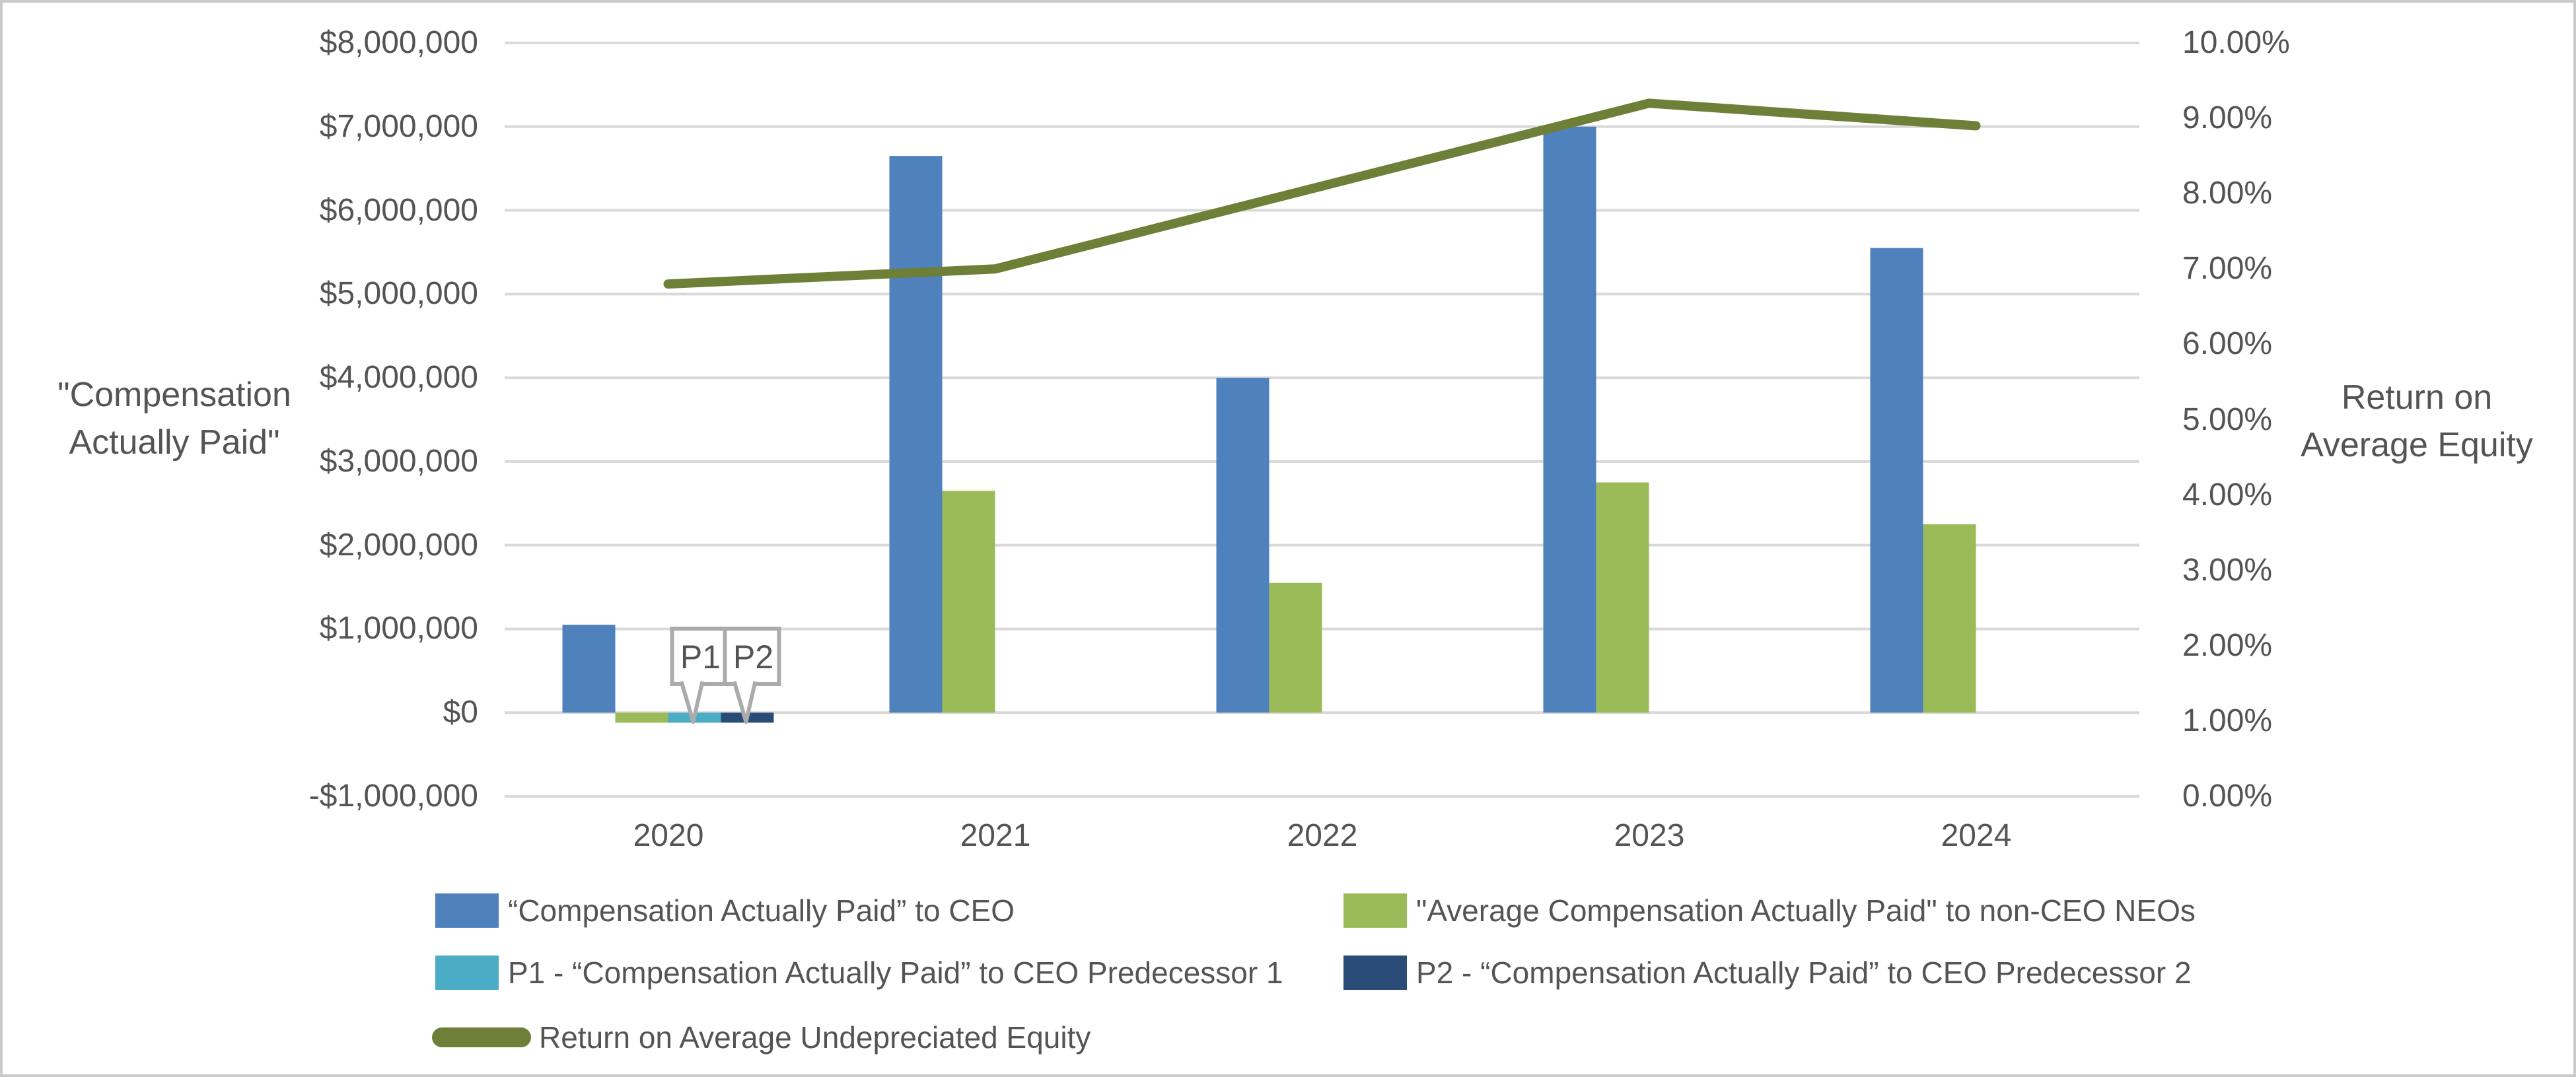 Image resolution: width=2576 pixels, height=1077 pixels. What do you see at coordinates (174, 419) in the screenshot?
I see `left-axis-title: "Compensation Actually Paid"` at bounding box center [174, 419].